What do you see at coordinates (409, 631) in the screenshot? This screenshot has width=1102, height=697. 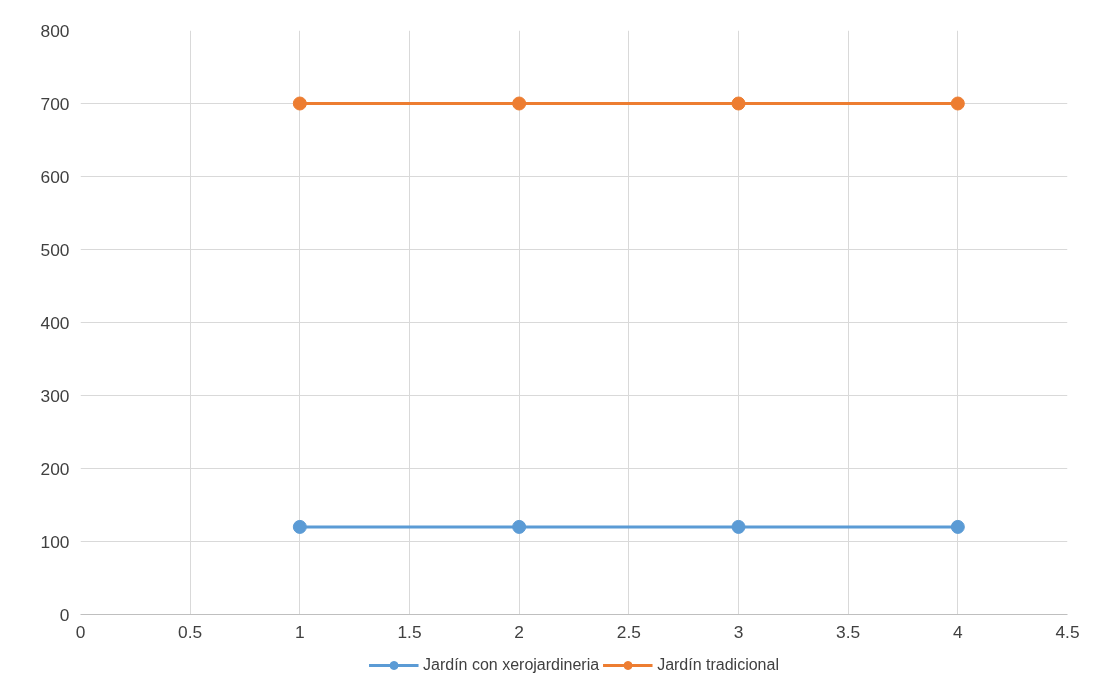 I see `x-tick-label: 1.5` at bounding box center [409, 631].